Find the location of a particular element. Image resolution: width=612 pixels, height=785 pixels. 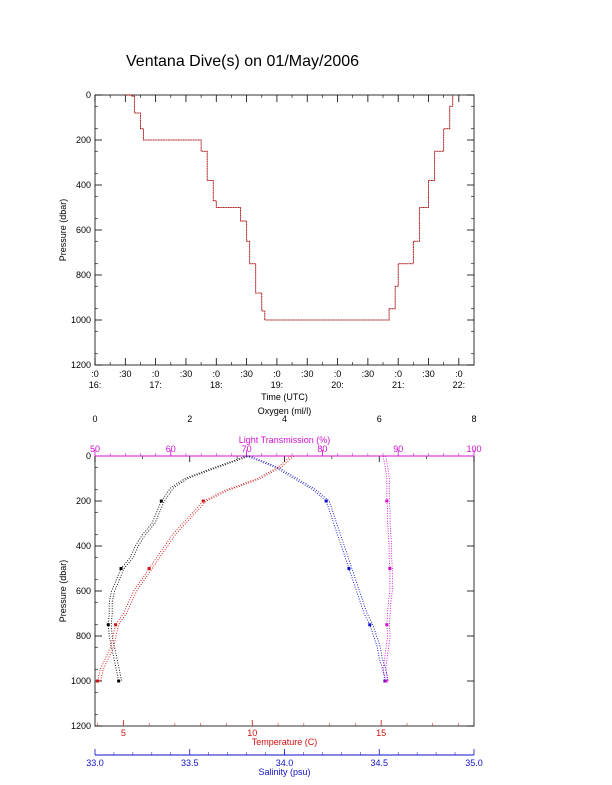

bottom-y-tick-label: 400 is located at coordinates (83, 546).